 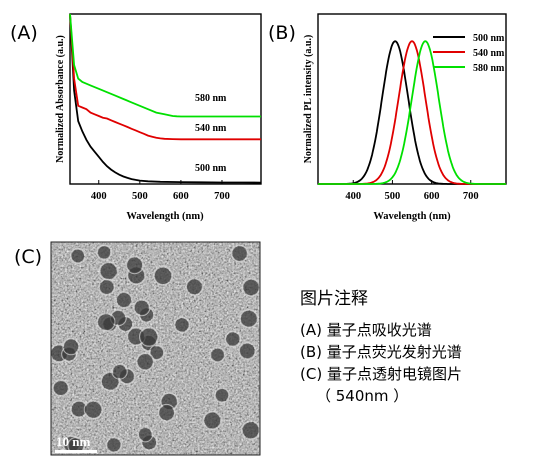 What do you see at coordinates (471, 196) in the screenshot?
I see `pl-xtick-label: 700` at bounding box center [471, 196].